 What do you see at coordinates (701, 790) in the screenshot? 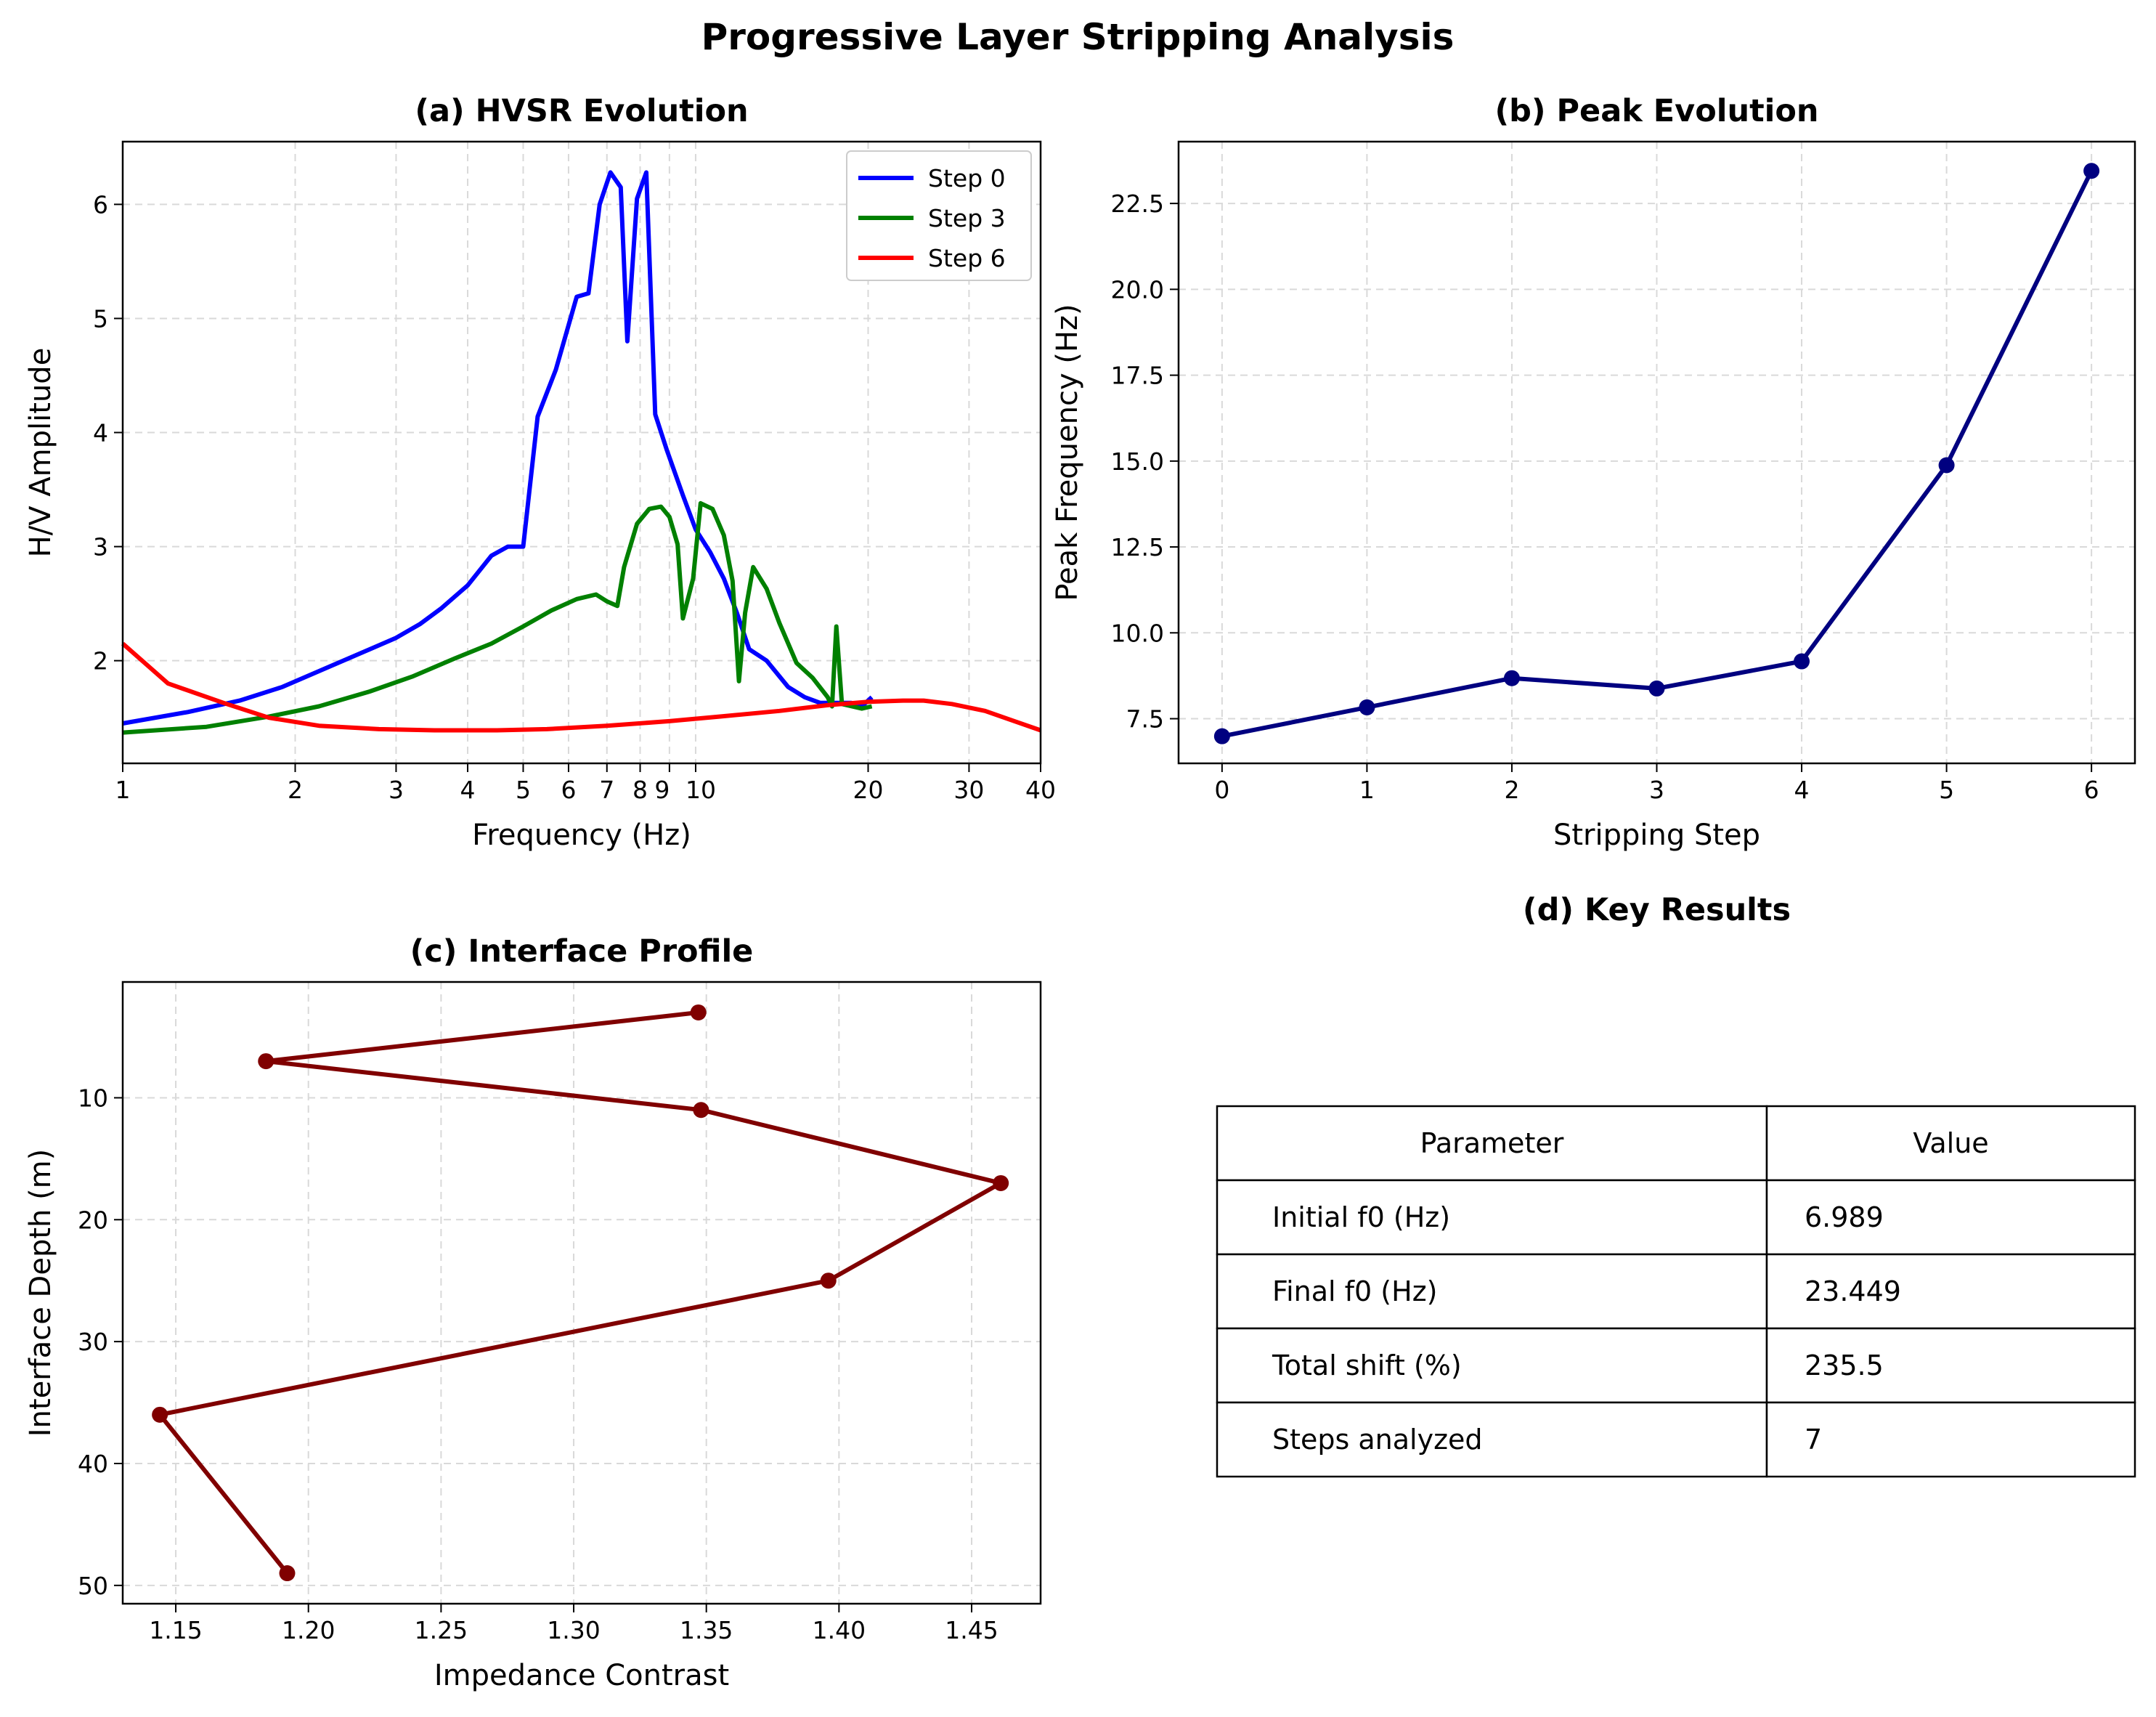
I see `x-tick-label: 10` at bounding box center [701, 790].